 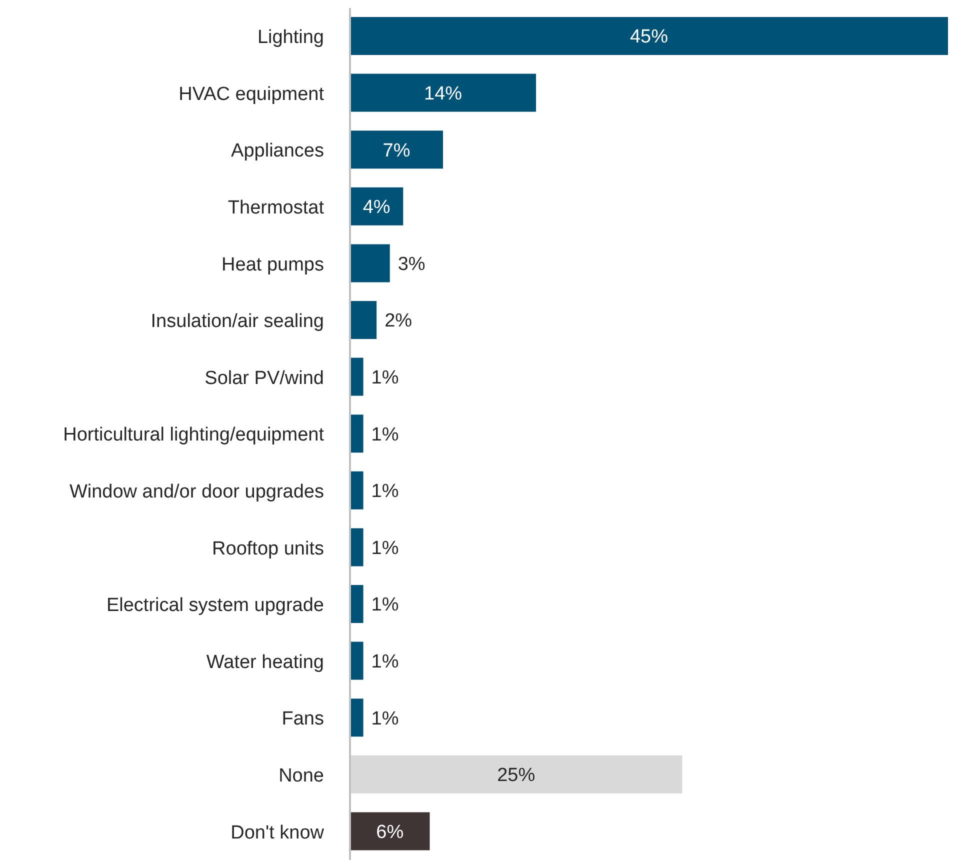 I want to click on y-tick-label: Don't know, so click(x=277, y=833).